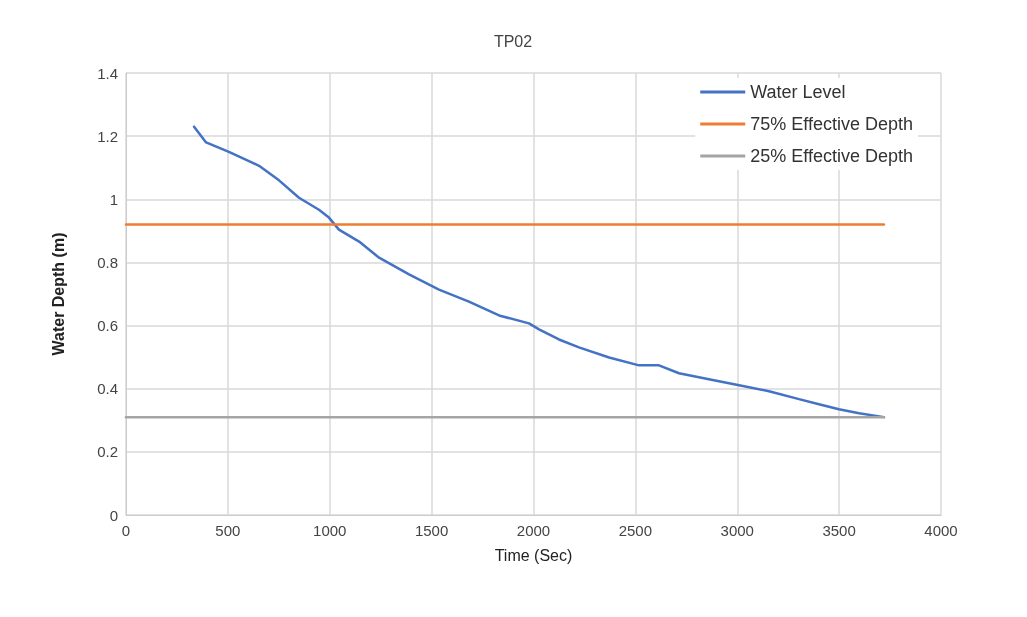  I want to click on y-tick-label: 0.8, so click(107, 262).